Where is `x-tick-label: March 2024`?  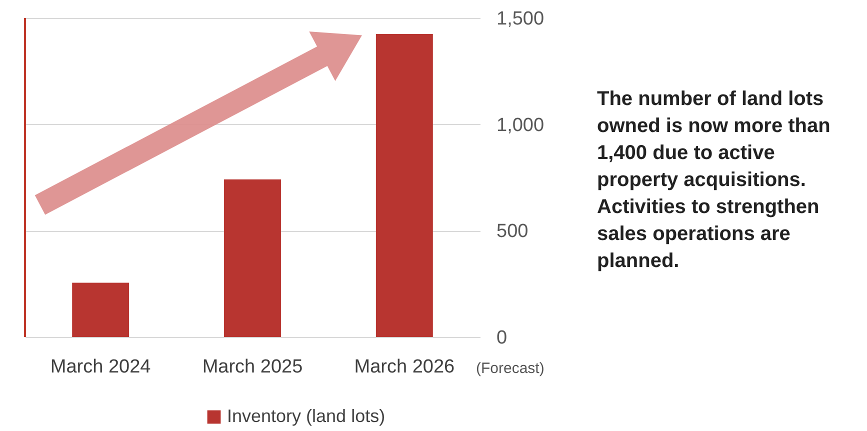
x-tick-label: March 2024 is located at coordinates (101, 367).